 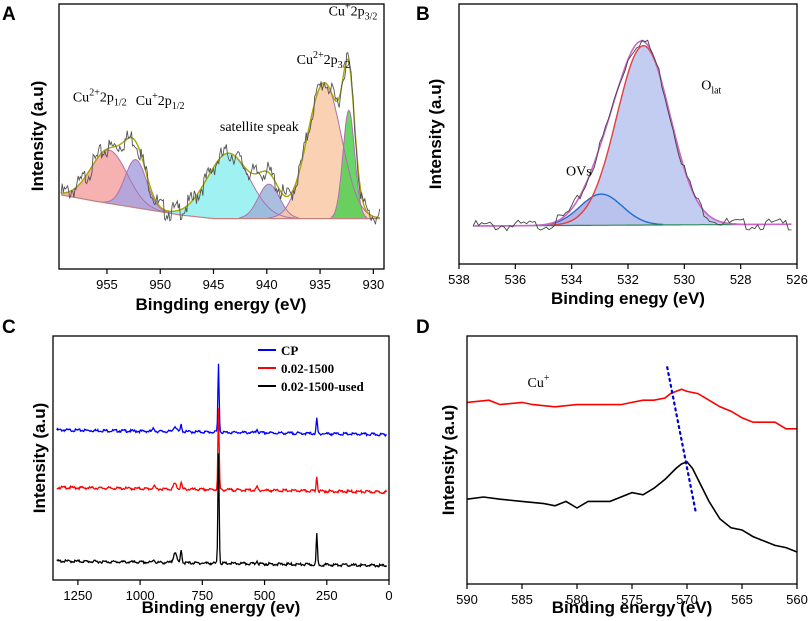 I want to click on panel-b-tick-label: 532, so click(x=628, y=279).